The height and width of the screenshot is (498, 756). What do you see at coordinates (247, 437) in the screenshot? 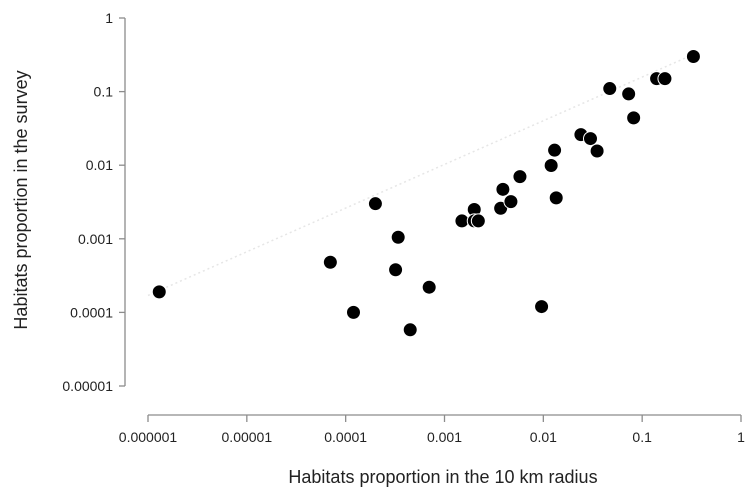
I see `x-tick-label: 0.00001` at bounding box center [247, 437].